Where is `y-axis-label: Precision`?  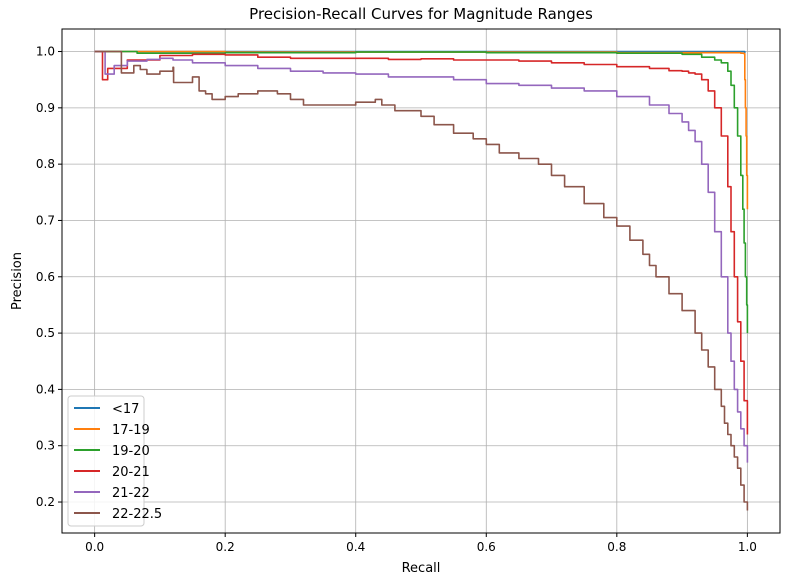
y-axis-label: Precision is located at coordinates (17, 281).